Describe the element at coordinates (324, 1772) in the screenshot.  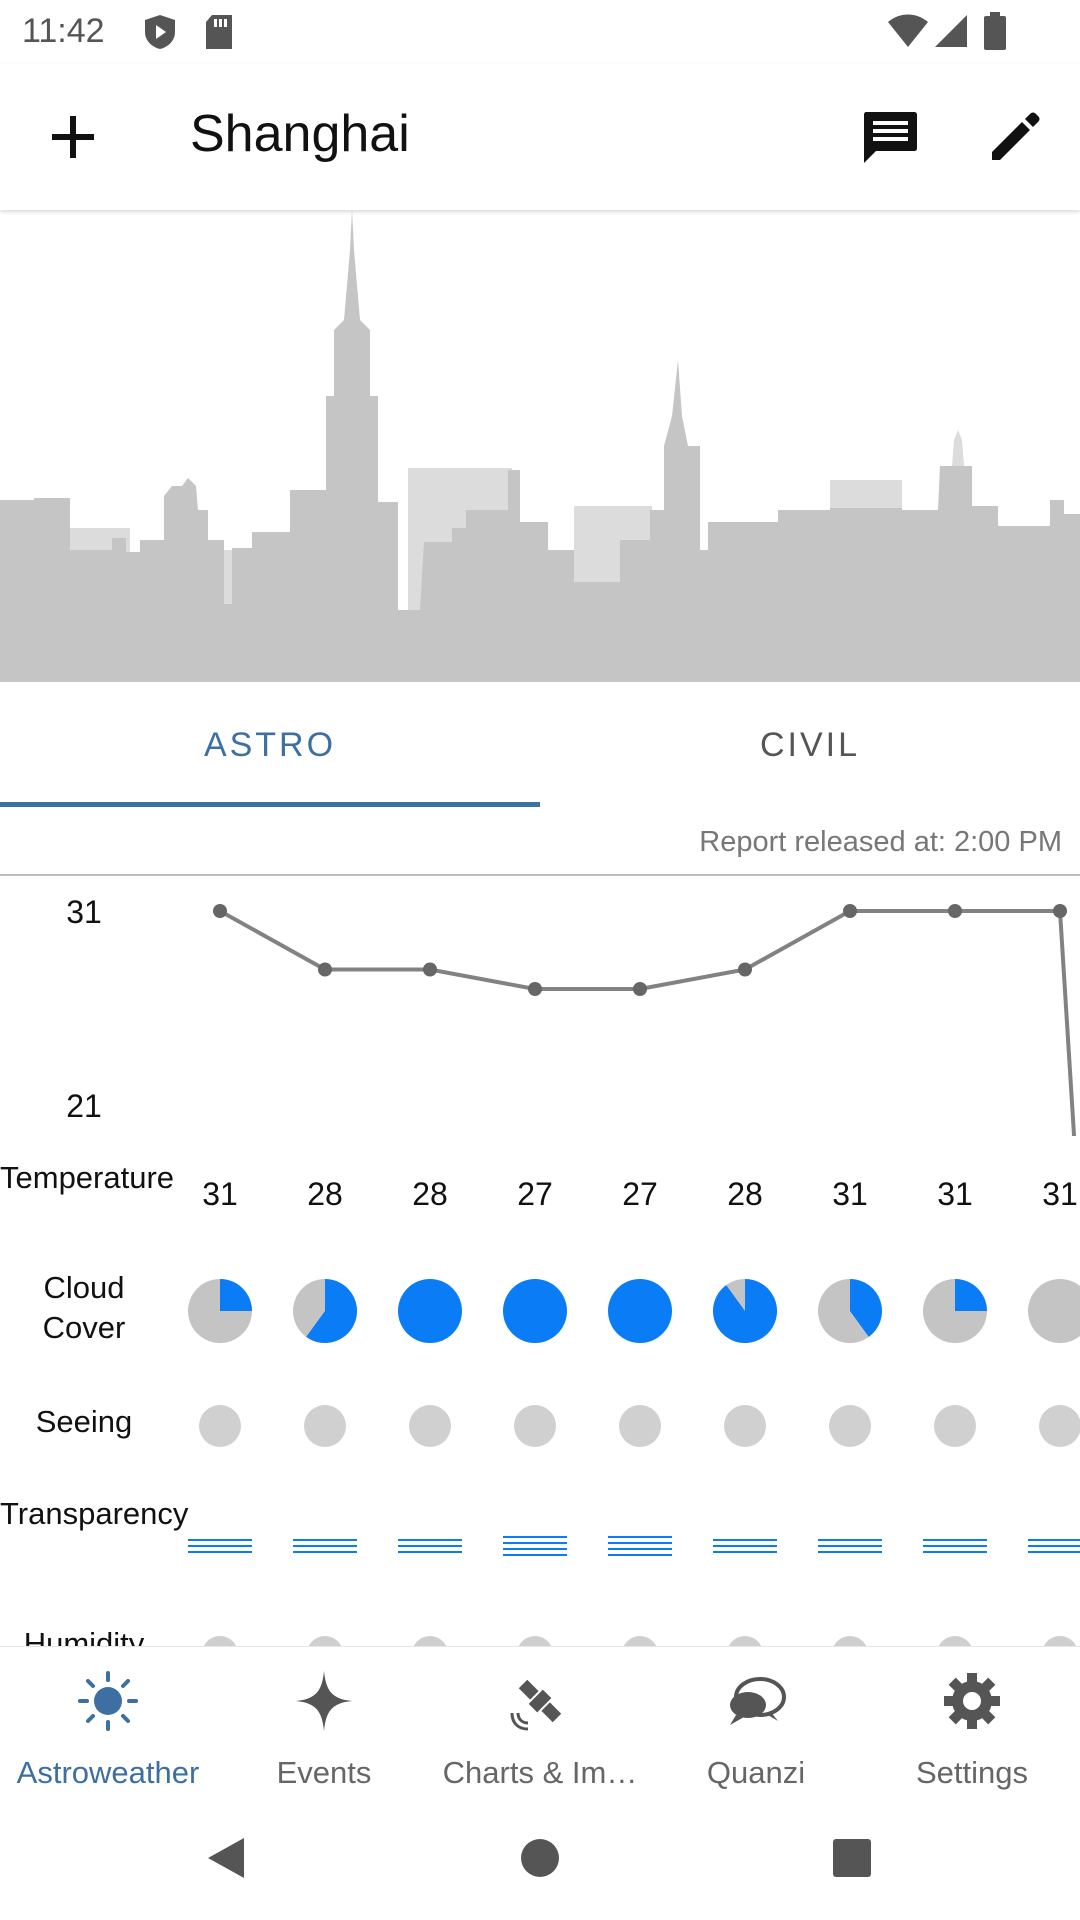
I see `nav-label: Events` at that location.